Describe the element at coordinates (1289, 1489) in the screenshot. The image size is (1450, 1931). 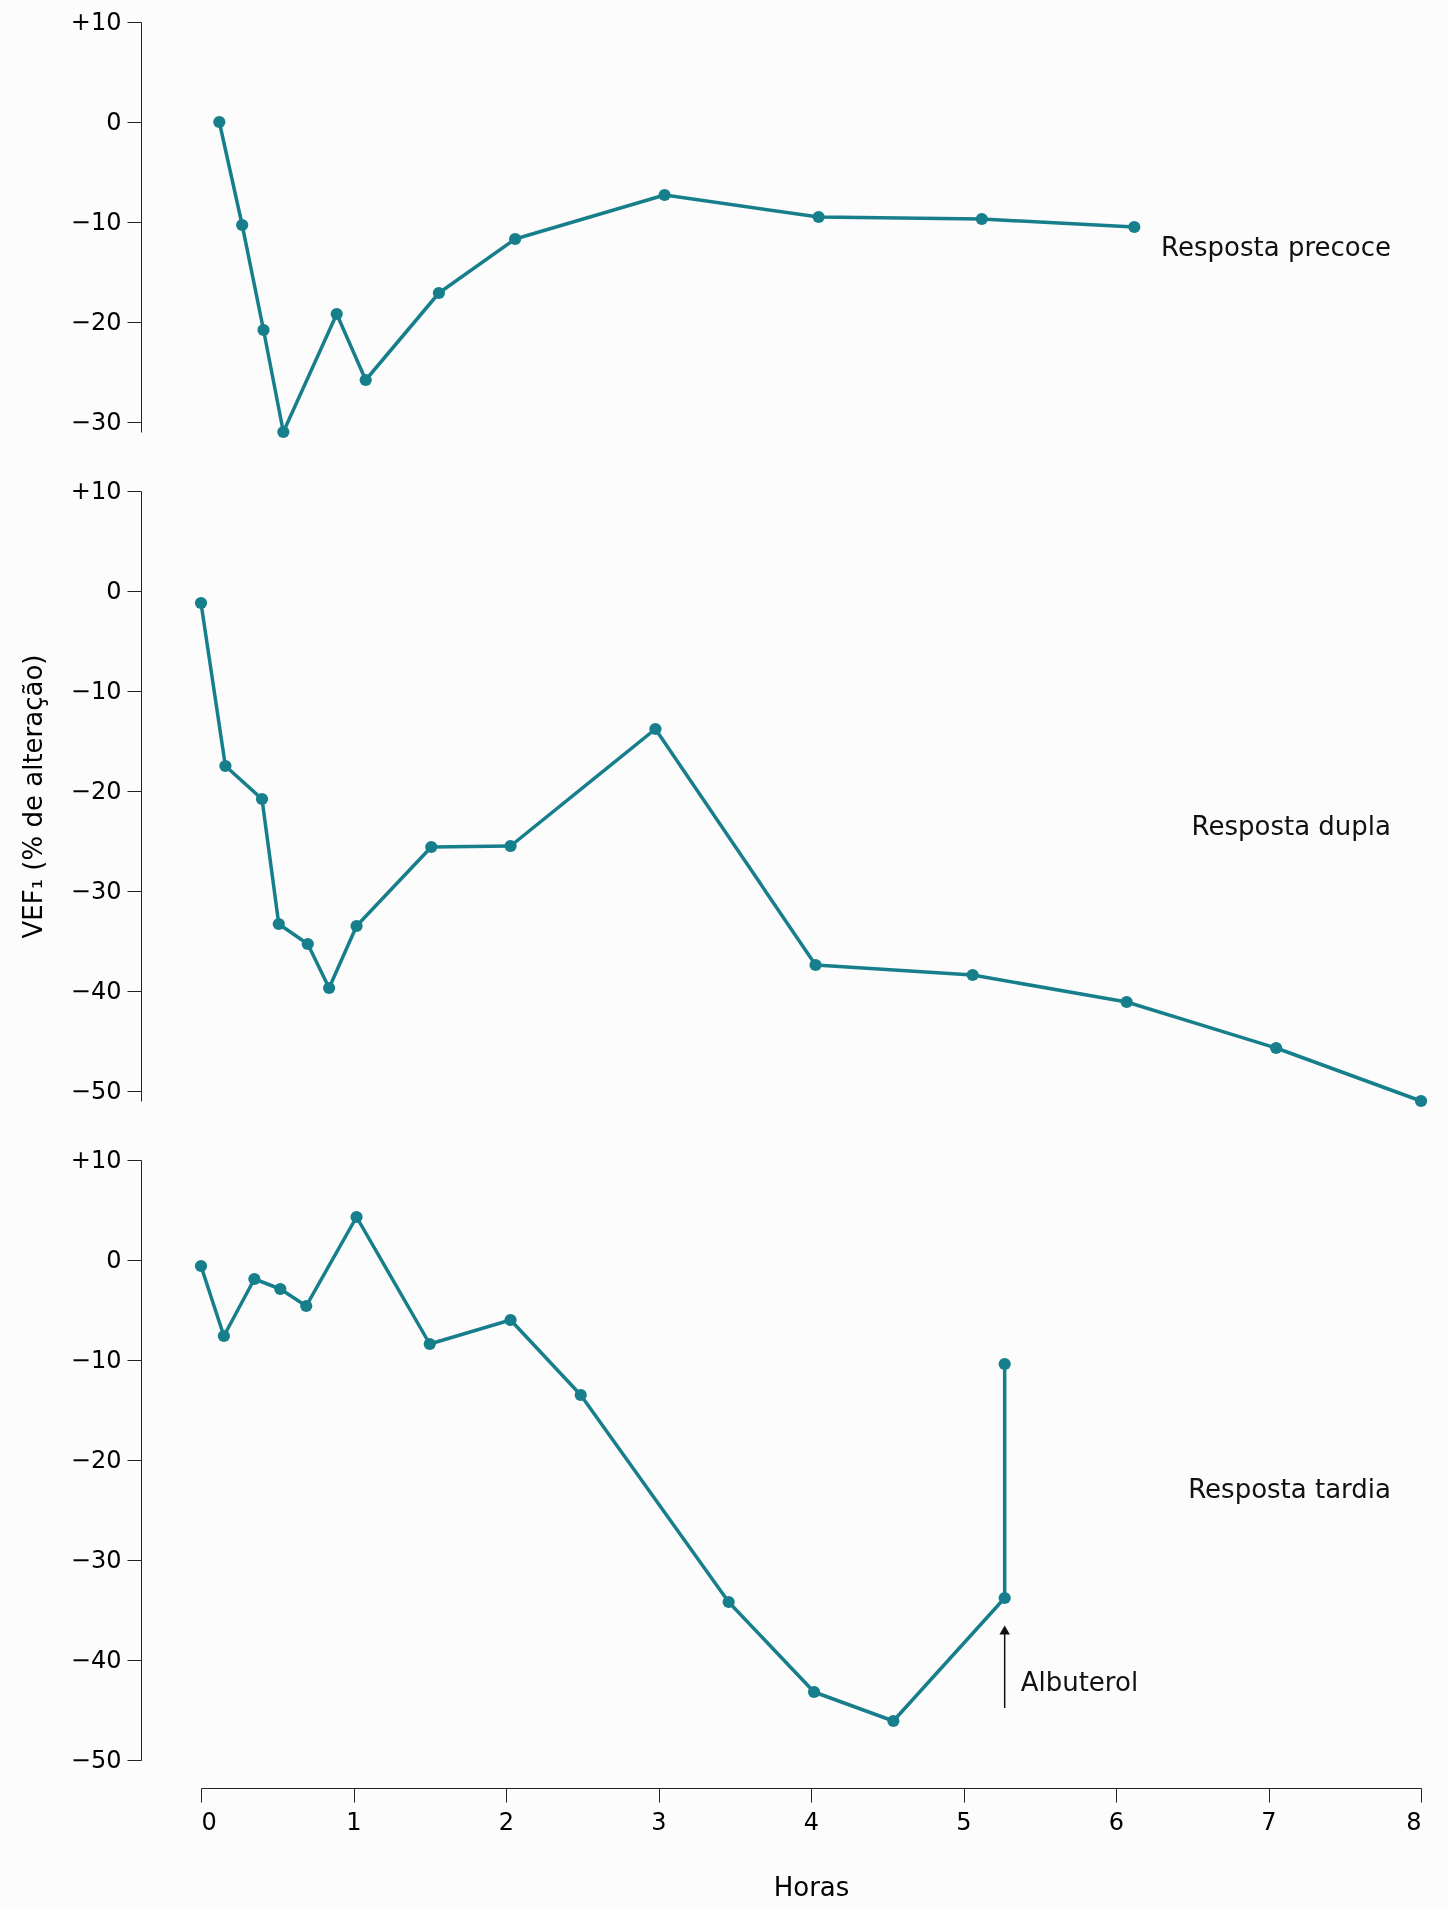
I see `annotation: Resposta tardia` at that location.